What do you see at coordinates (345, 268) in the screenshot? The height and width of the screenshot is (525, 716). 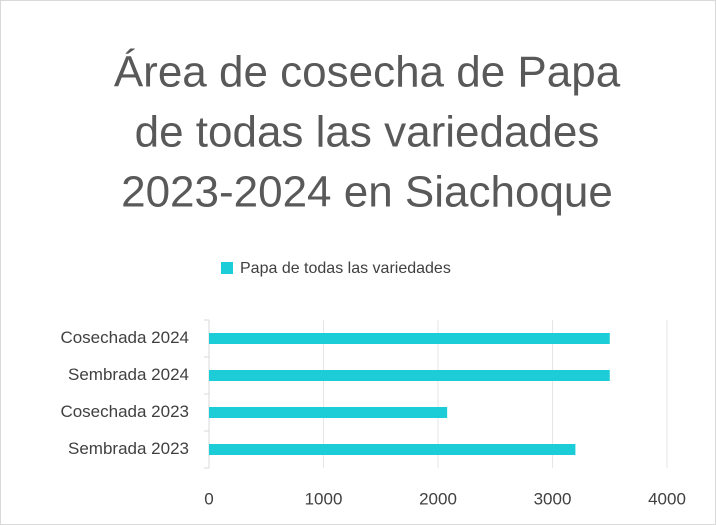 I see `legend-label: Papa de todas las variedades` at bounding box center [345, 268].